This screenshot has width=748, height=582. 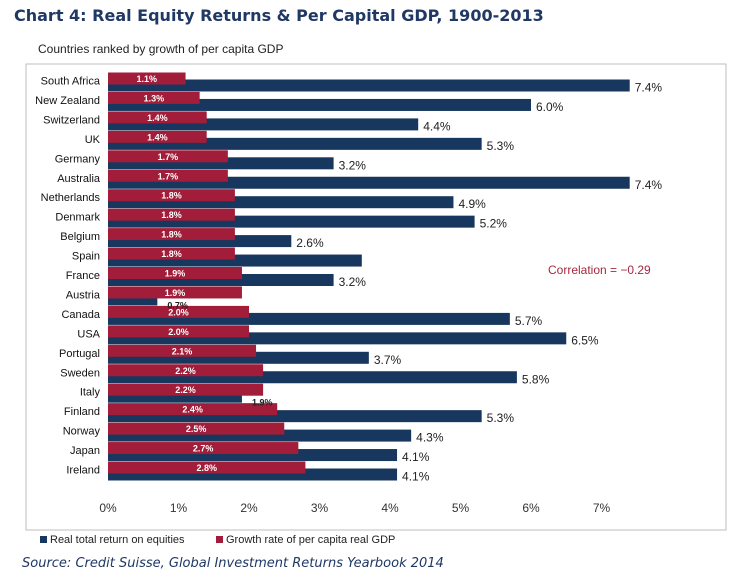 I want to click on category-label: Finland, so click(x=82, y=412).